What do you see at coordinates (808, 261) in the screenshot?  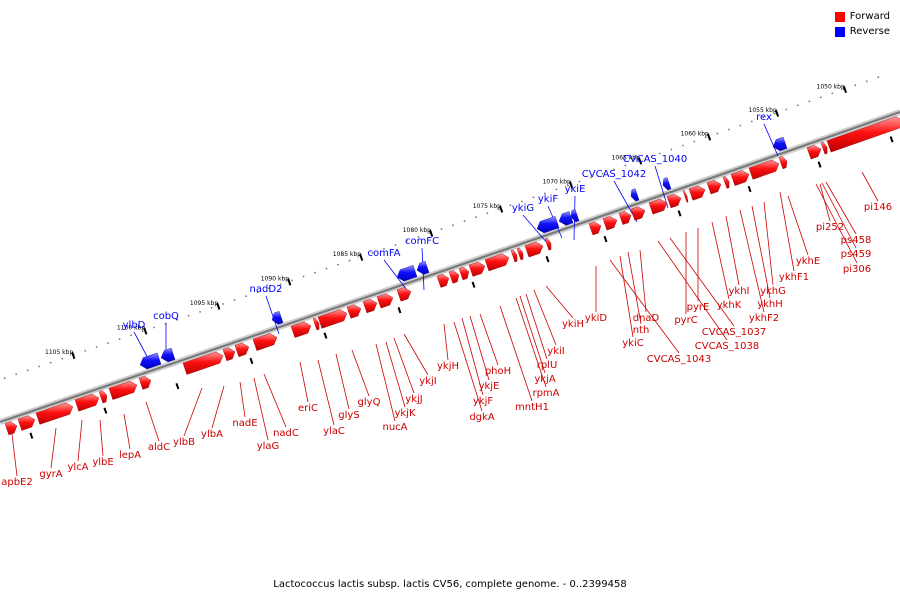 I see `gene-label-ykhe: ykhE` at bounding box center [808, 261].